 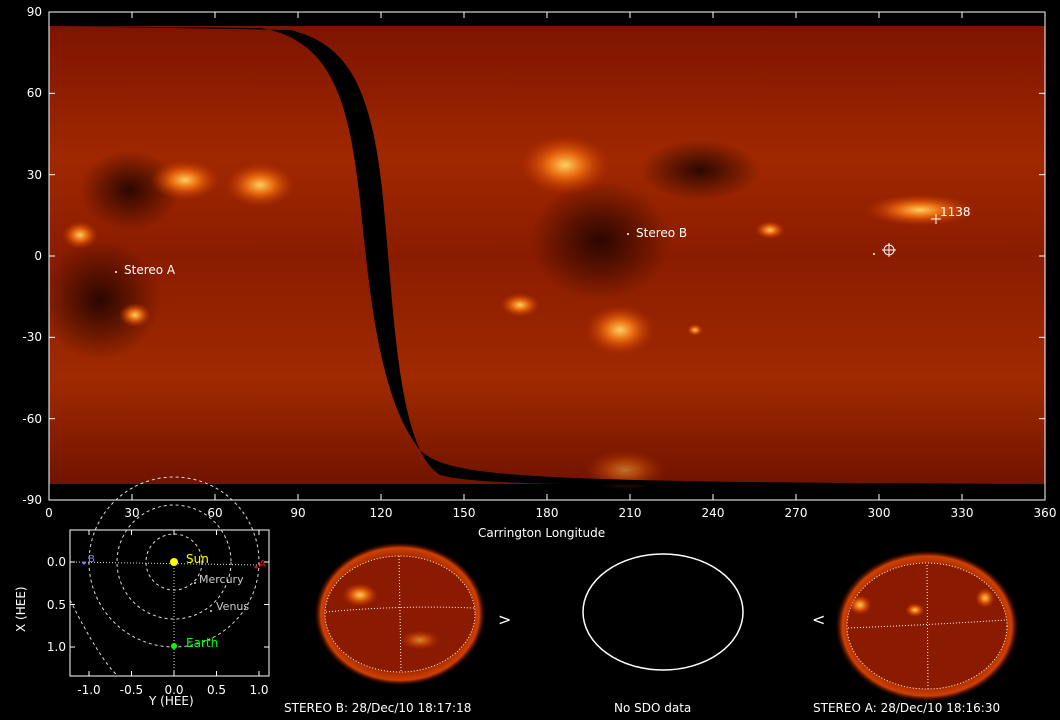 I want to click on map-y-tick-label: 60, so click(x=34, y=93).